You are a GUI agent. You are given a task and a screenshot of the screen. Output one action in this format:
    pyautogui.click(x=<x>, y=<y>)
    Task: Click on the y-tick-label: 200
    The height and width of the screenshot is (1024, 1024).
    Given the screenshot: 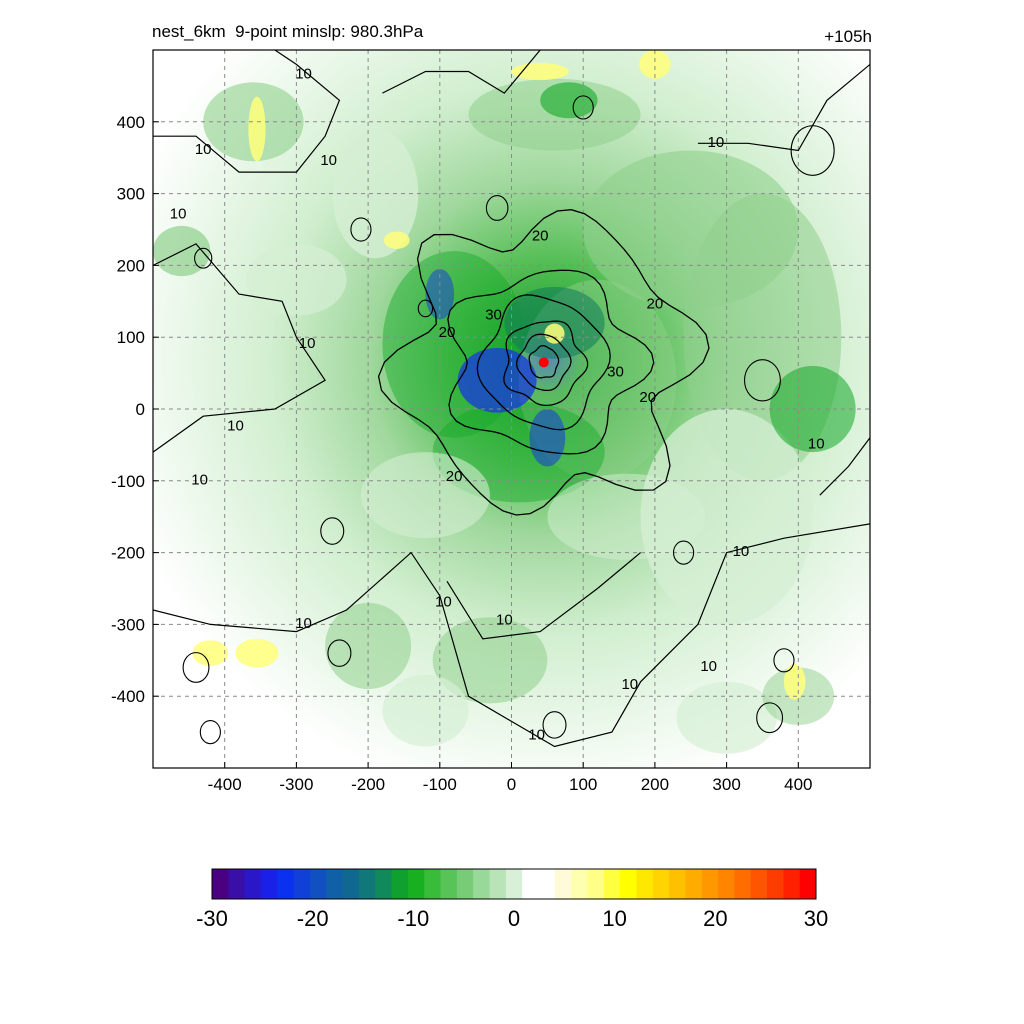 What is the action you would take?
    pyautogui.click(x=131, y=265)
    